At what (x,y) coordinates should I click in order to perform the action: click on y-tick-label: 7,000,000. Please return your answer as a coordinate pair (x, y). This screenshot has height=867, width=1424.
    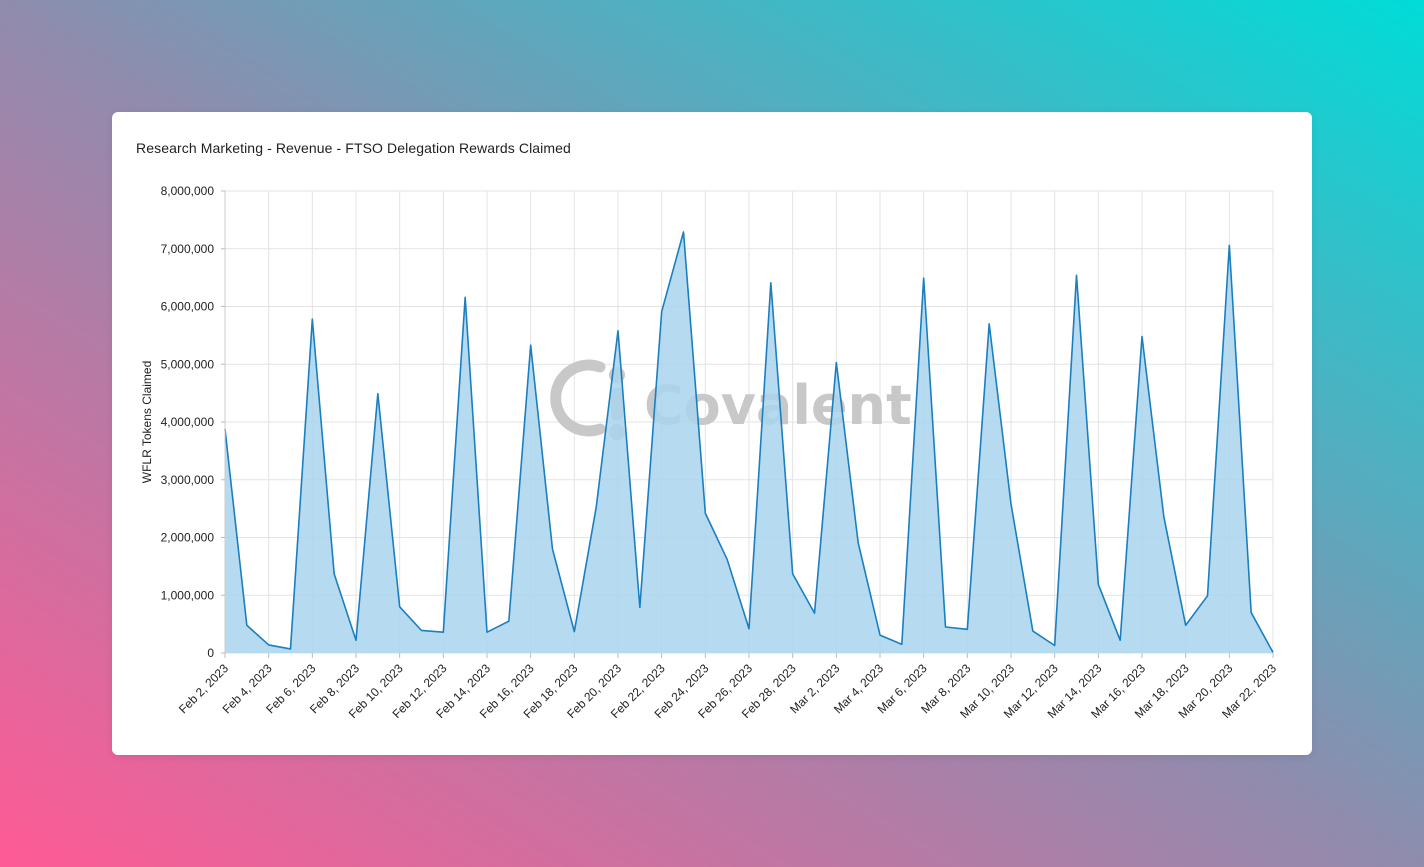
    Looking at the image, I should click on (188, 249).